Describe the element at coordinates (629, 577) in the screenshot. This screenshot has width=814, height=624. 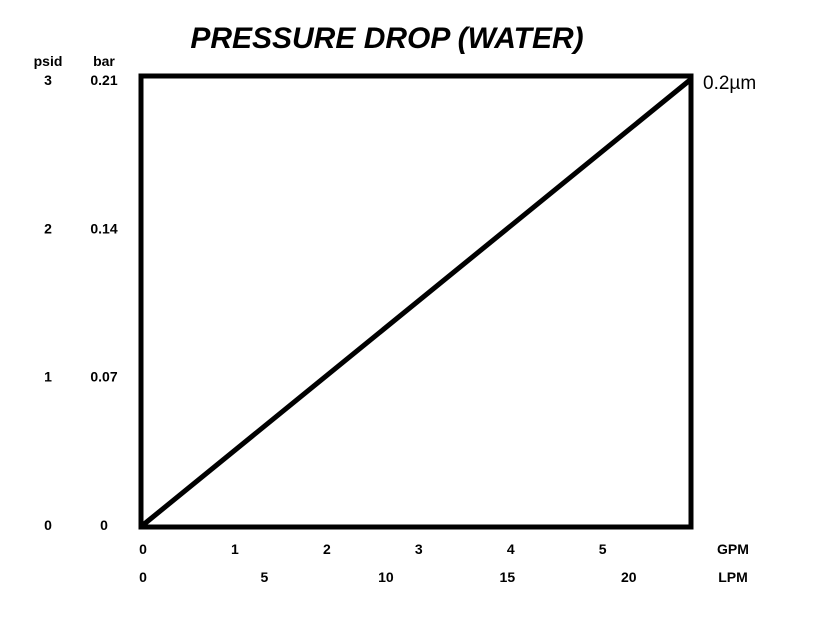
I see `x-tick-label-lpm: 20` at that location.